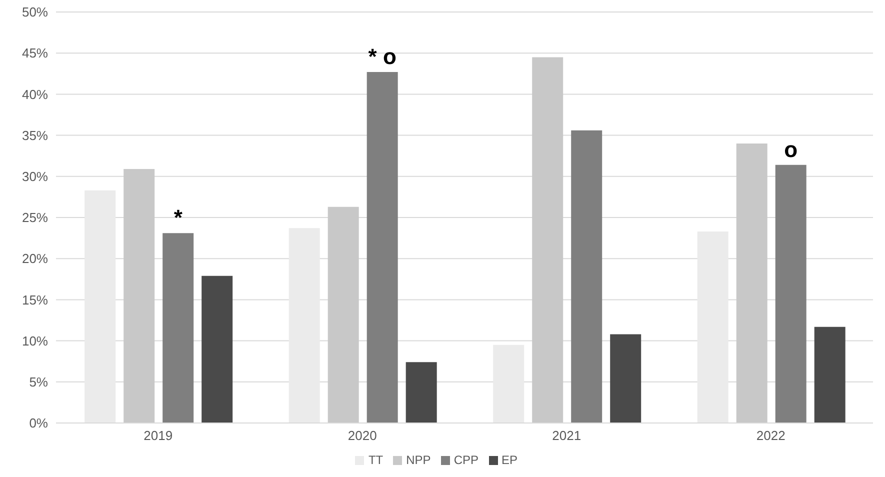 This screenshot has width=885, height=477. What do you see at coordinates (791, 149) in the screenshot?
I see `annotation: o` at bounding box center [791, 149].